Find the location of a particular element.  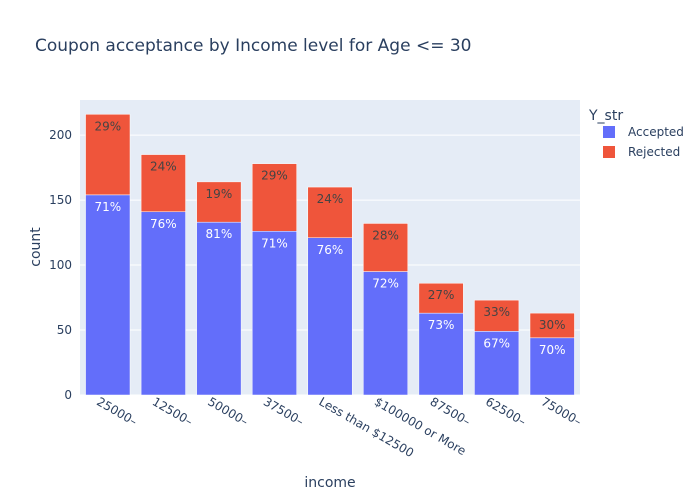

x-tick-label: 75000– is located at coordinates (561, 411).